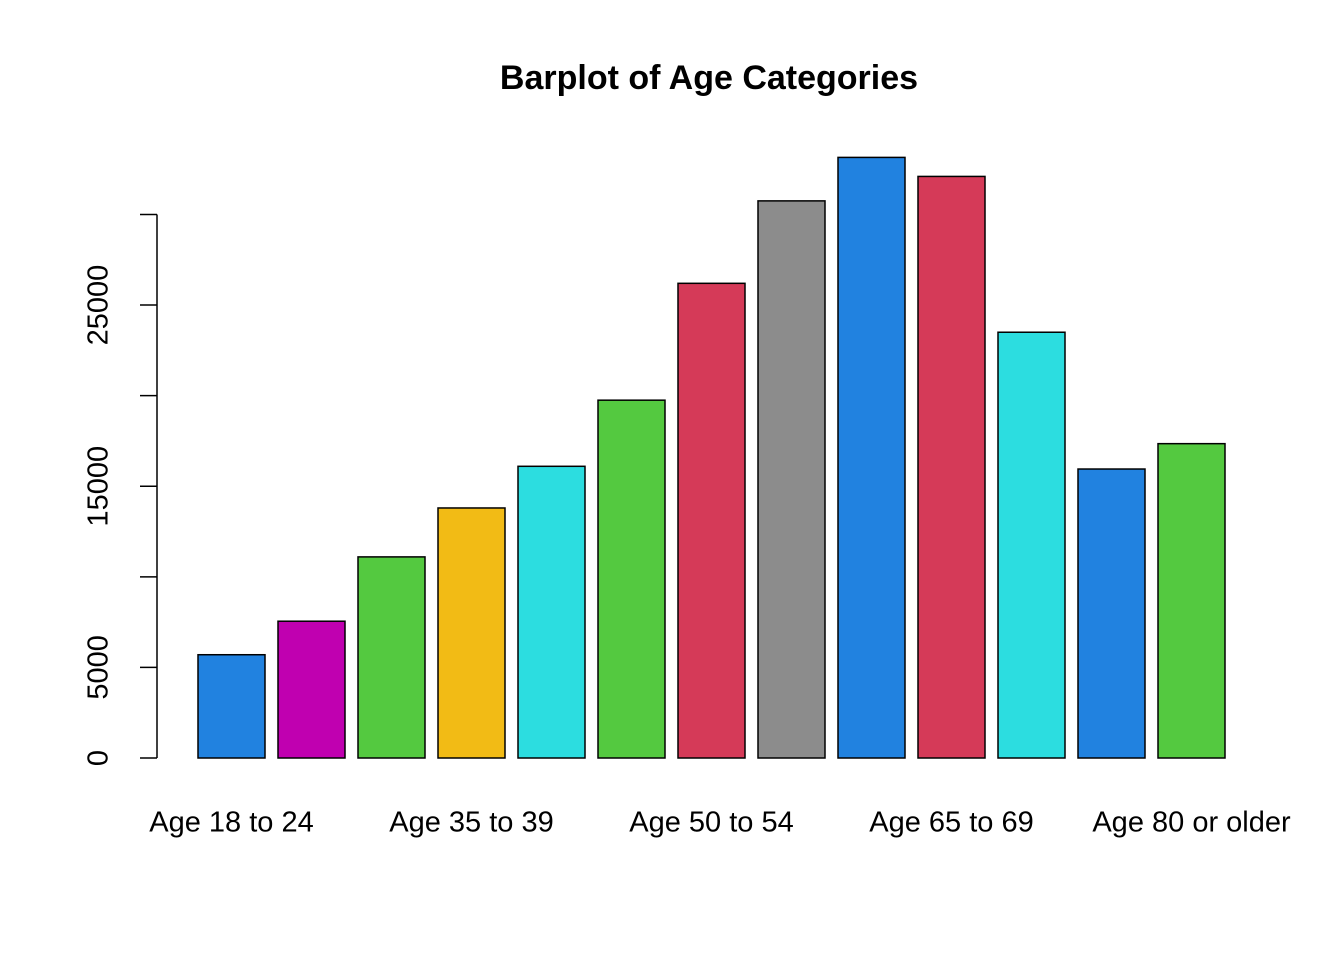 This screenshot has height=960, width=1344. Describe the element at coordinates (99, 305) in the screenshot. I see `y-tick-label: 25000` at that location.